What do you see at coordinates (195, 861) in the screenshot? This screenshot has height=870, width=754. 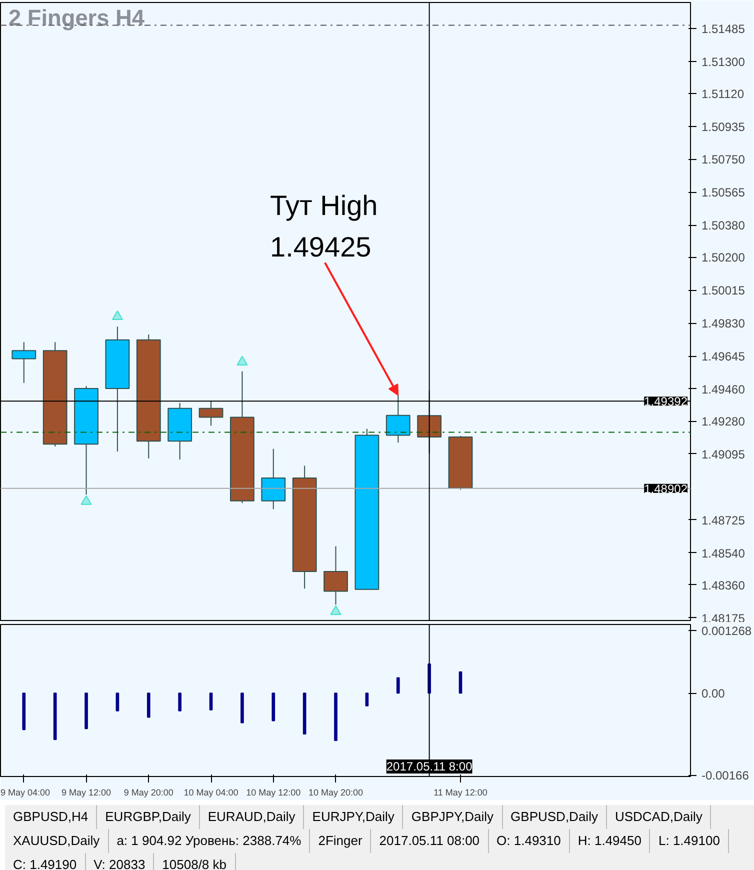 I see `text: 10508/8 kb` at bounding box center [195, 861].